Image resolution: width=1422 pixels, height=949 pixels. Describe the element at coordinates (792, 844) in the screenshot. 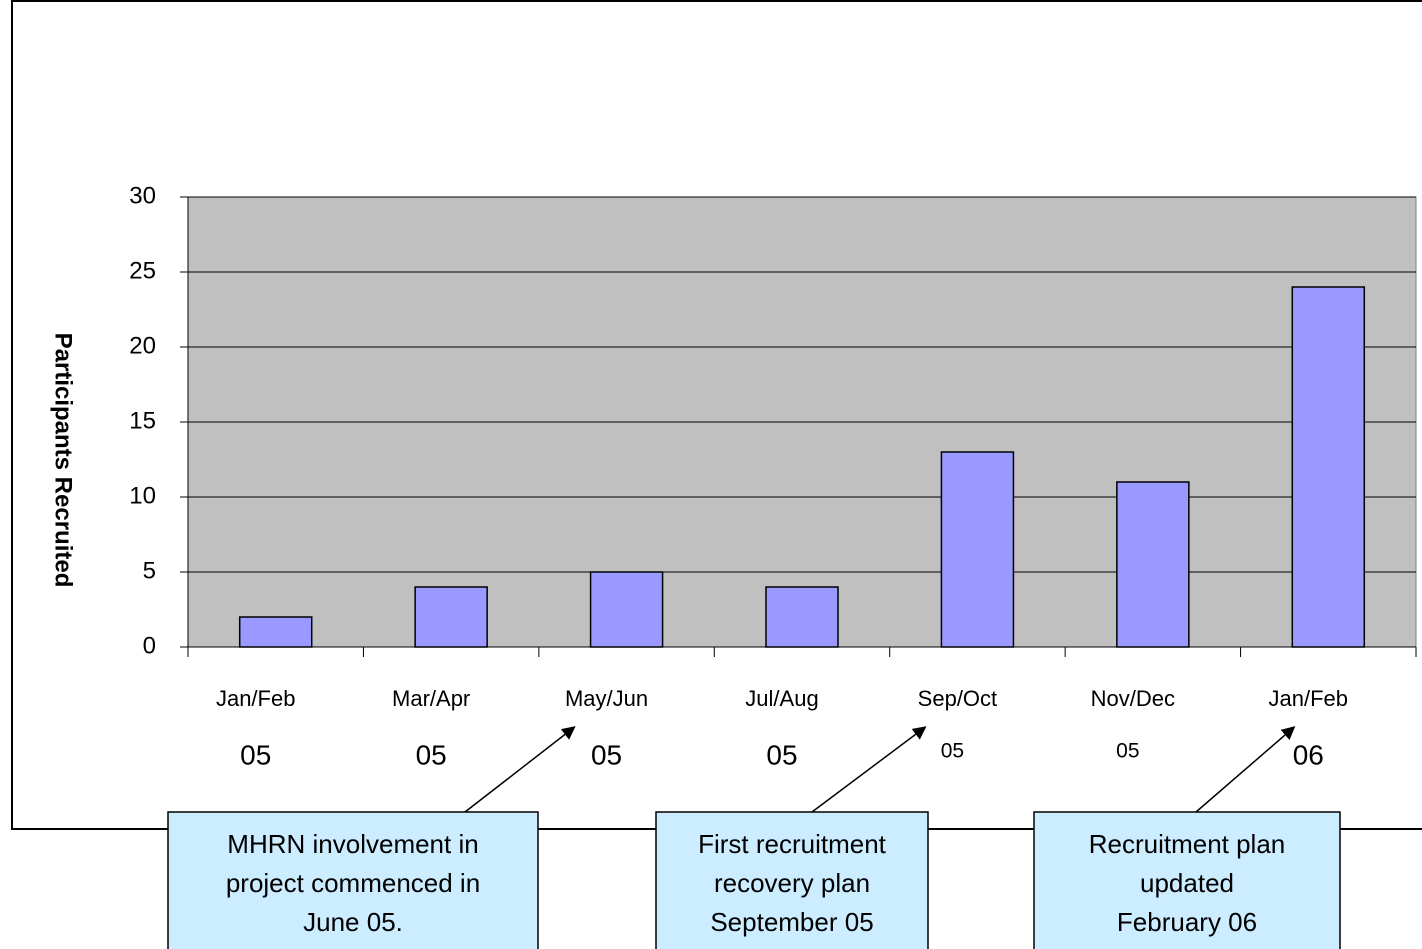

I see `annotation-text: First recruitment` at that location.